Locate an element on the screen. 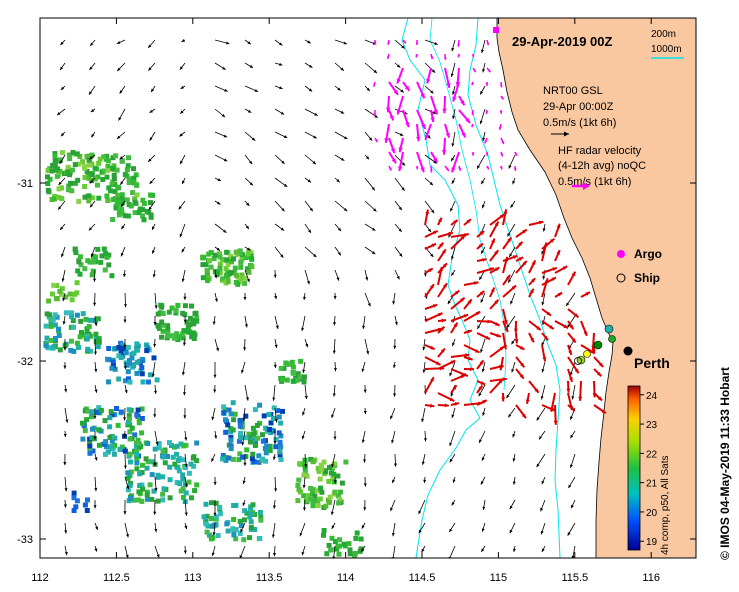 The image size is (739, 592). credit-text: © IMOS 04-May-2019 11:33 Hobart is located at coordinates (725, 463).